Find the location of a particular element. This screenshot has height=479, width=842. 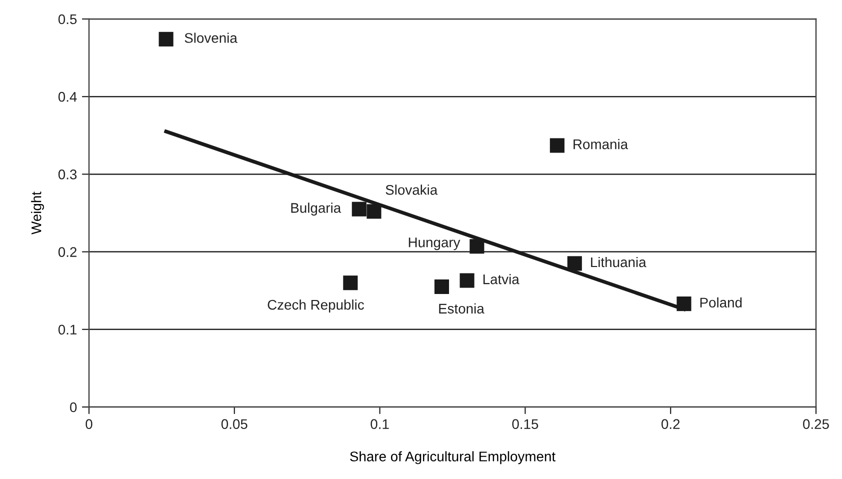

annotation: Latvia is located at coordinates (501, 279).